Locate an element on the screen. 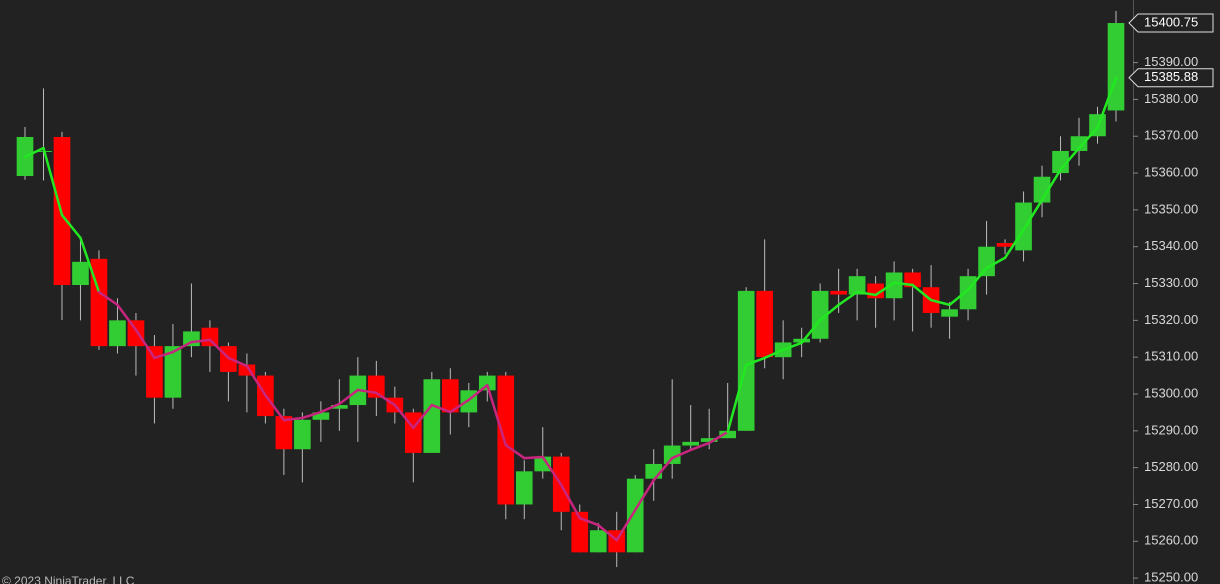 Image resolution: width=1220 pixels, height=584 pixels. y-tick-label: 15360.00 is located at coordinates (1171, 172).